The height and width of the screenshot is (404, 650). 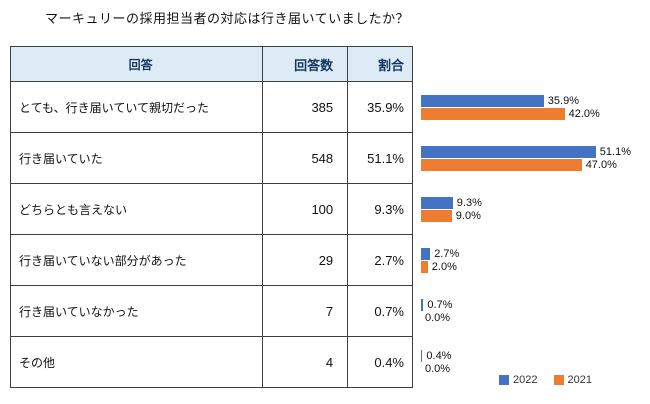 What do you see at coordinates (527, 260) in the screenshot?
I see `bar-group: 2.7% 2.0%` at bounding box center [527, 260].